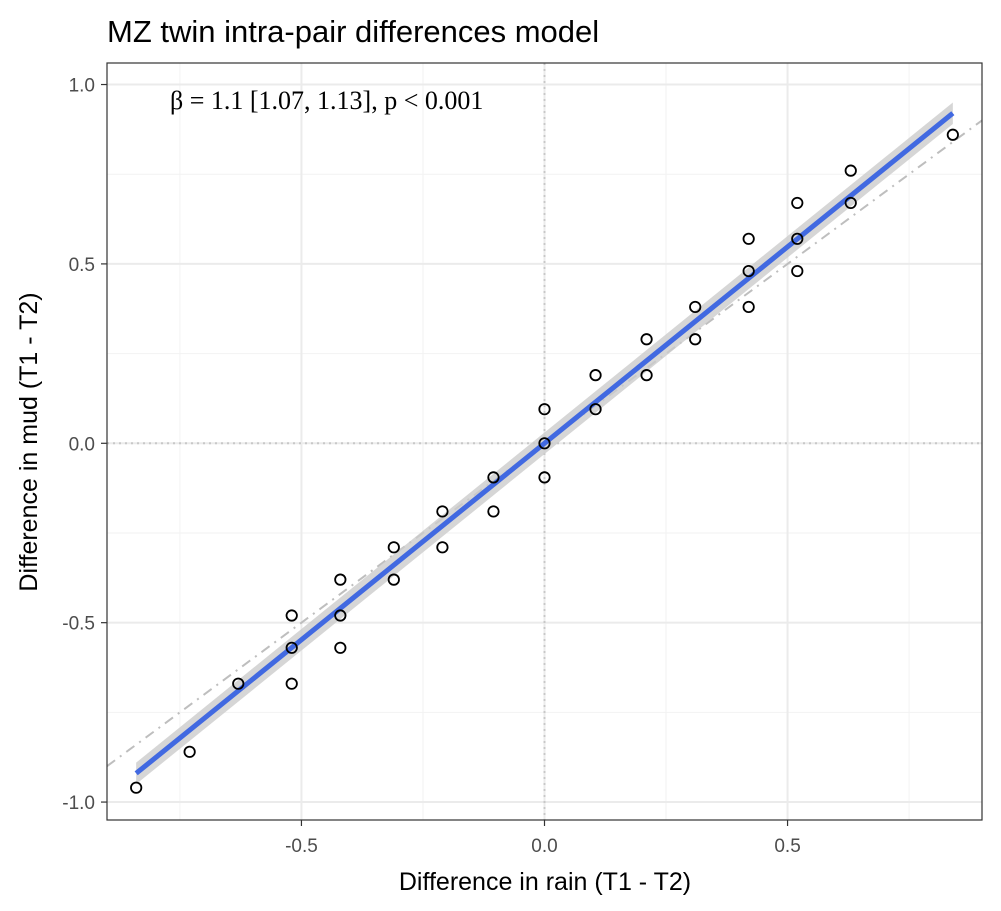 The image size is (1001, 911). What do you see at coordinates (544, 846) in the screenshot?
I see `x-tick-label: 0.0` at bounding box center [544, 846].